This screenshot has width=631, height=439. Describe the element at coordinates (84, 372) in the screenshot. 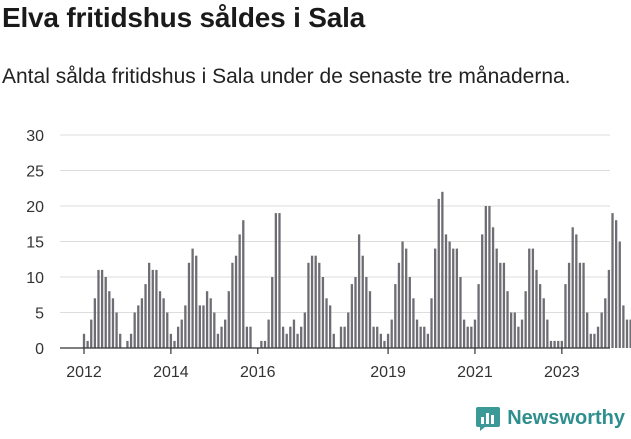

I see `x-tick-label: 2012` at that location.